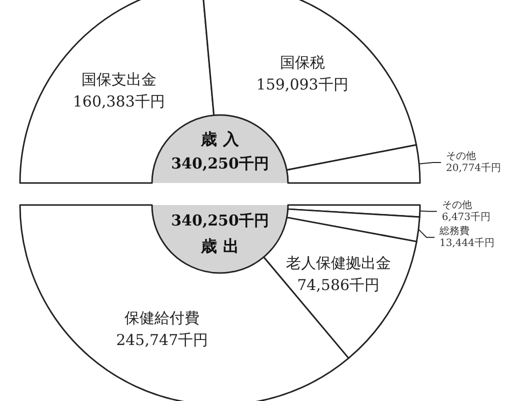 This screenshot has width=520, height=401. Describe the element at coordinates (338, 263) in the screenshot. I see `slice-label: 老人保健拠出金` at that location.